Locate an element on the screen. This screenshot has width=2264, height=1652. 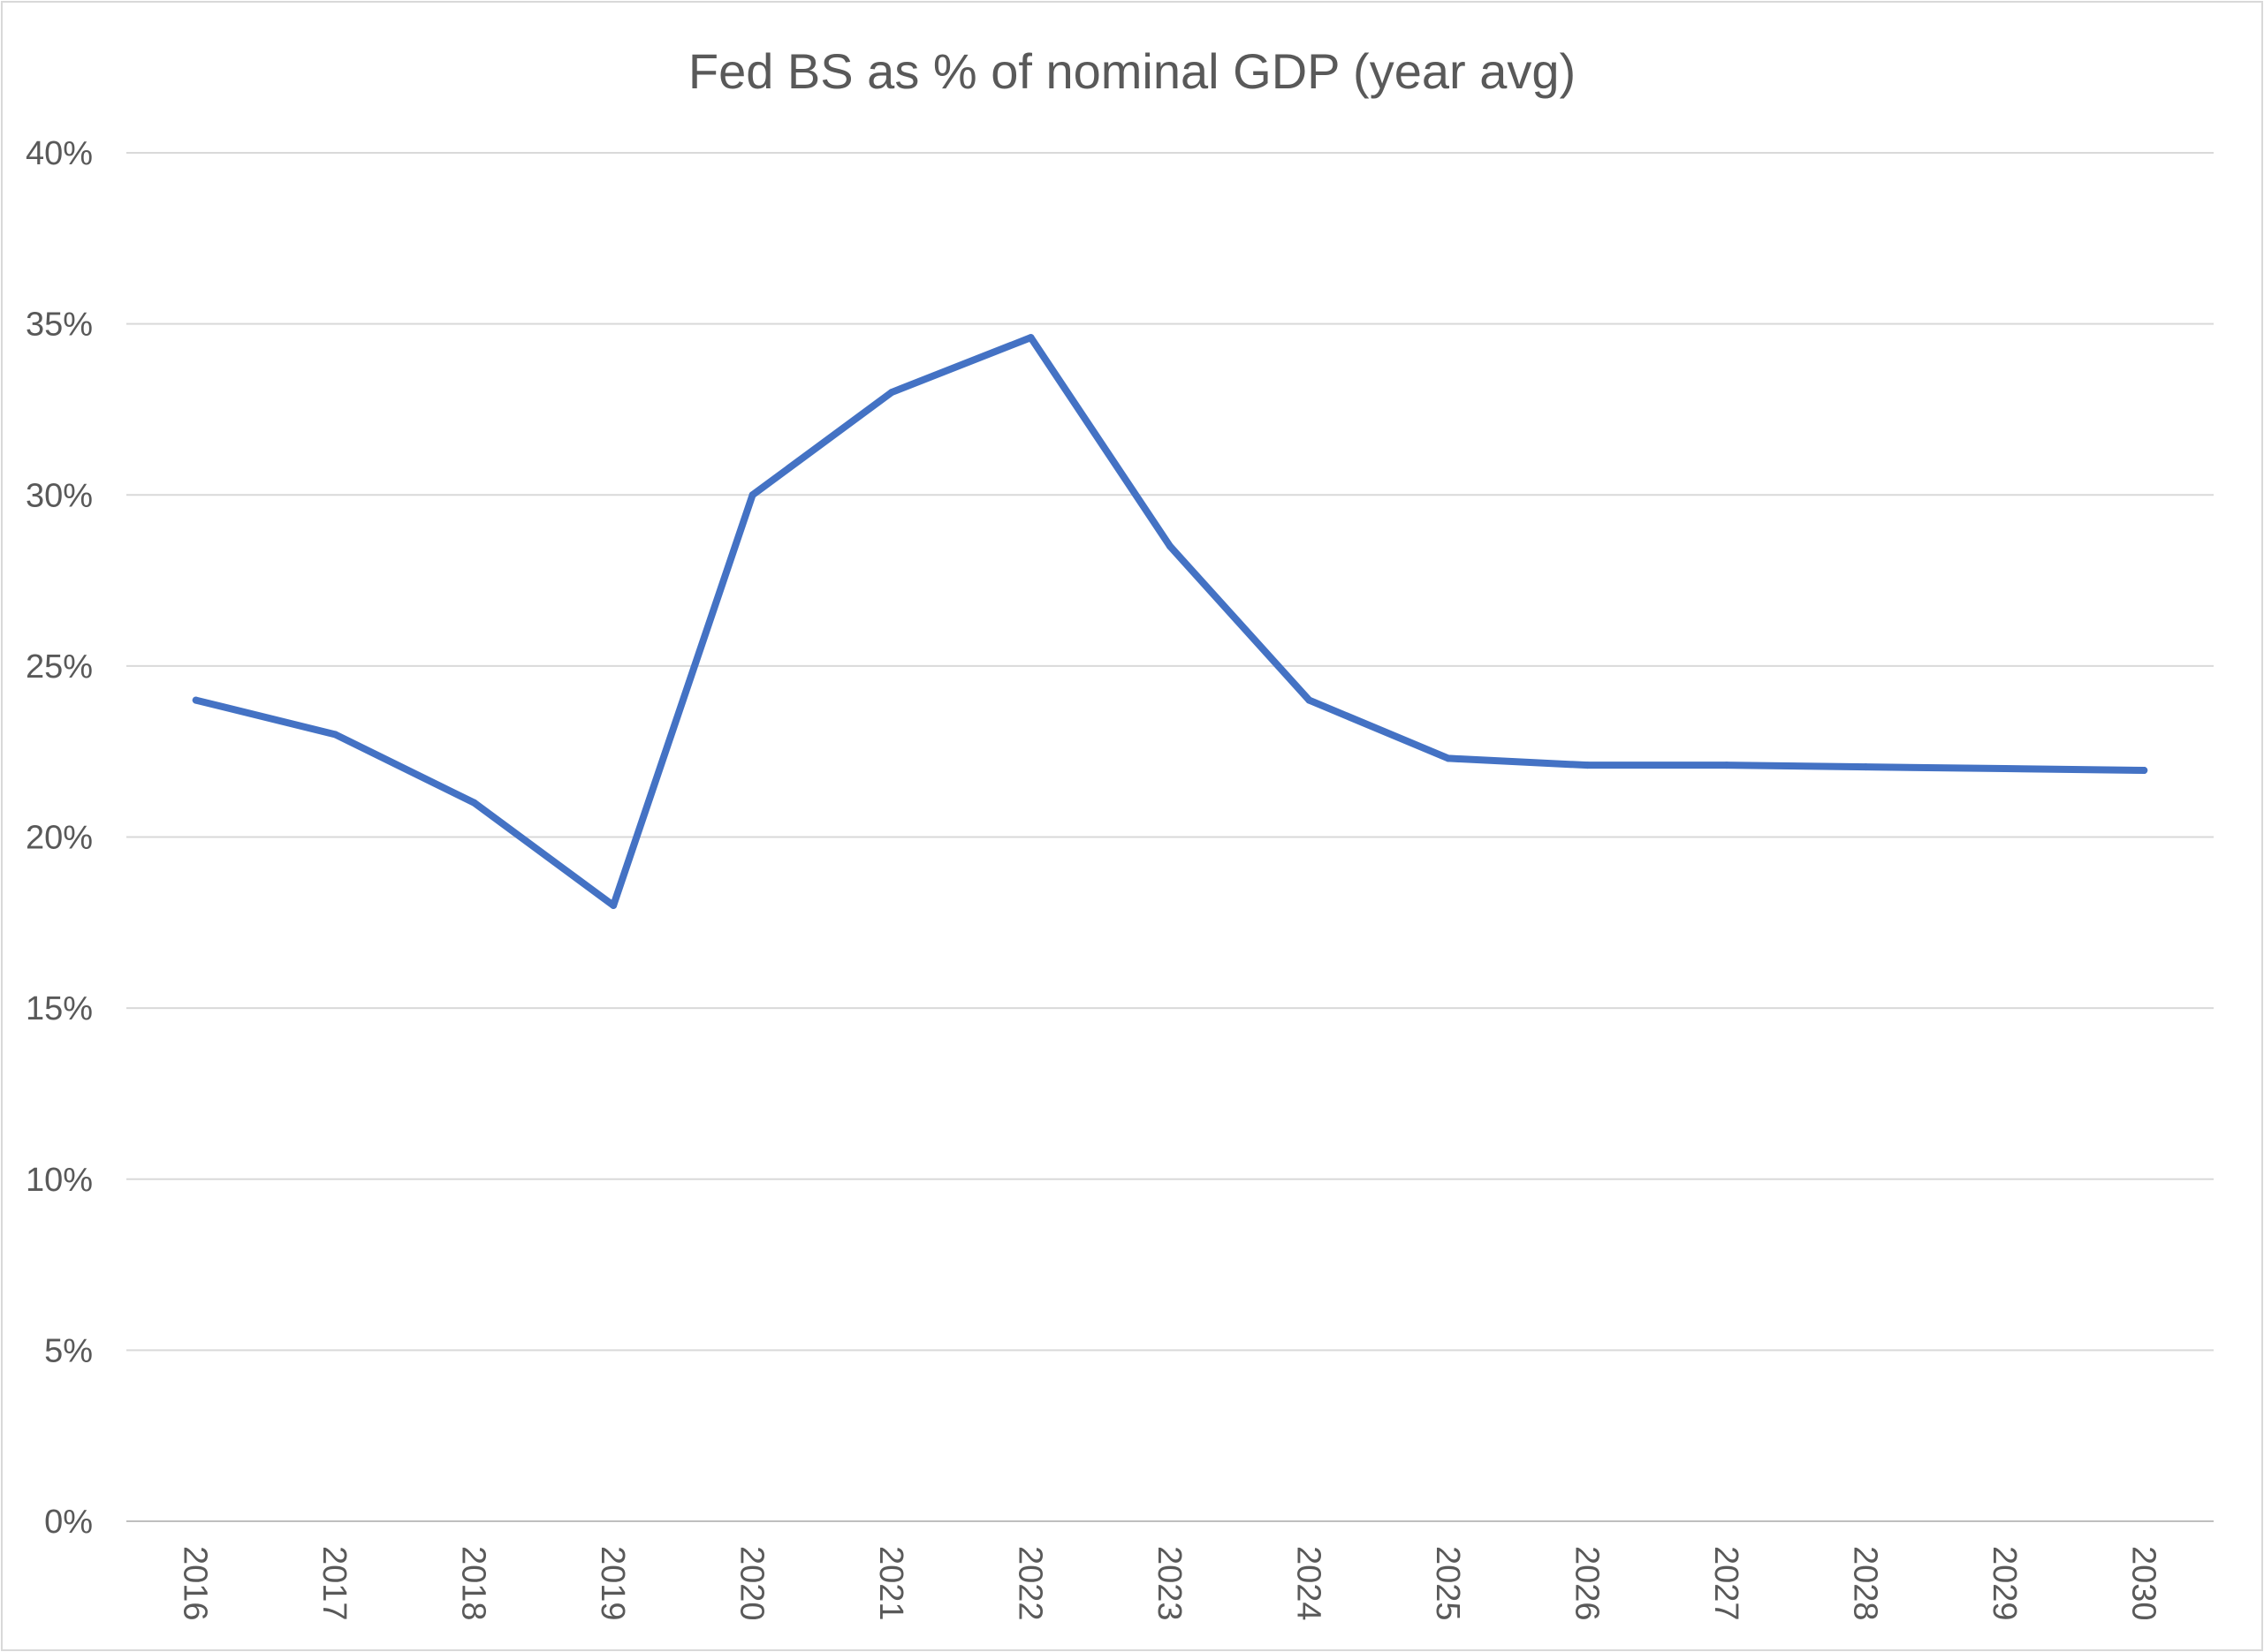
x-tick-label: 2023 is located at coordinates (1169, 1583).